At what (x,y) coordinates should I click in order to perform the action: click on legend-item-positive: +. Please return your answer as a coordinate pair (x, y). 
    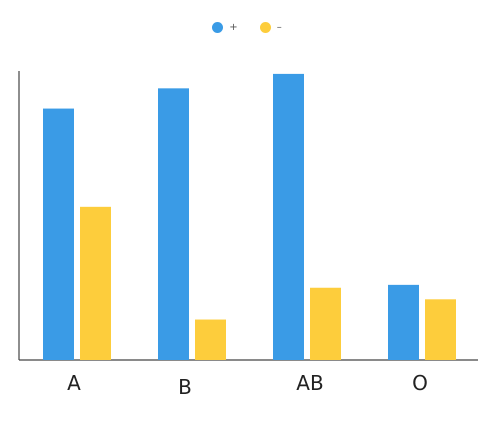
    Looking at the image, I should click on (225, 27).